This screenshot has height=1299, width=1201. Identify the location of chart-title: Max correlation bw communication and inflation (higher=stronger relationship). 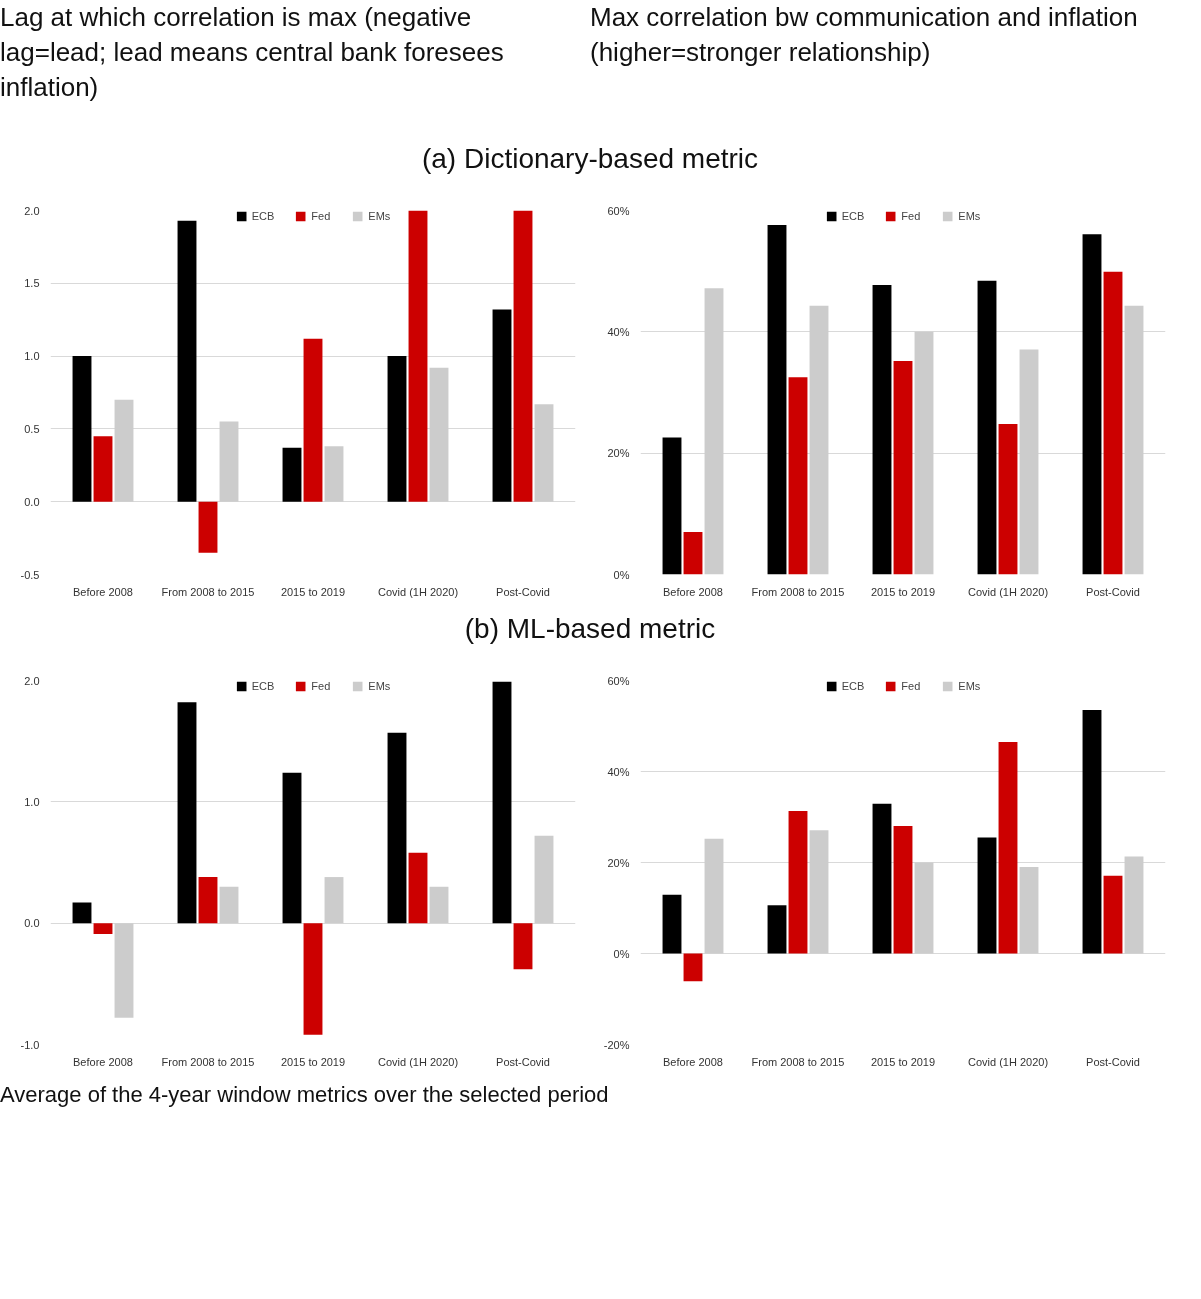
(864, 35).